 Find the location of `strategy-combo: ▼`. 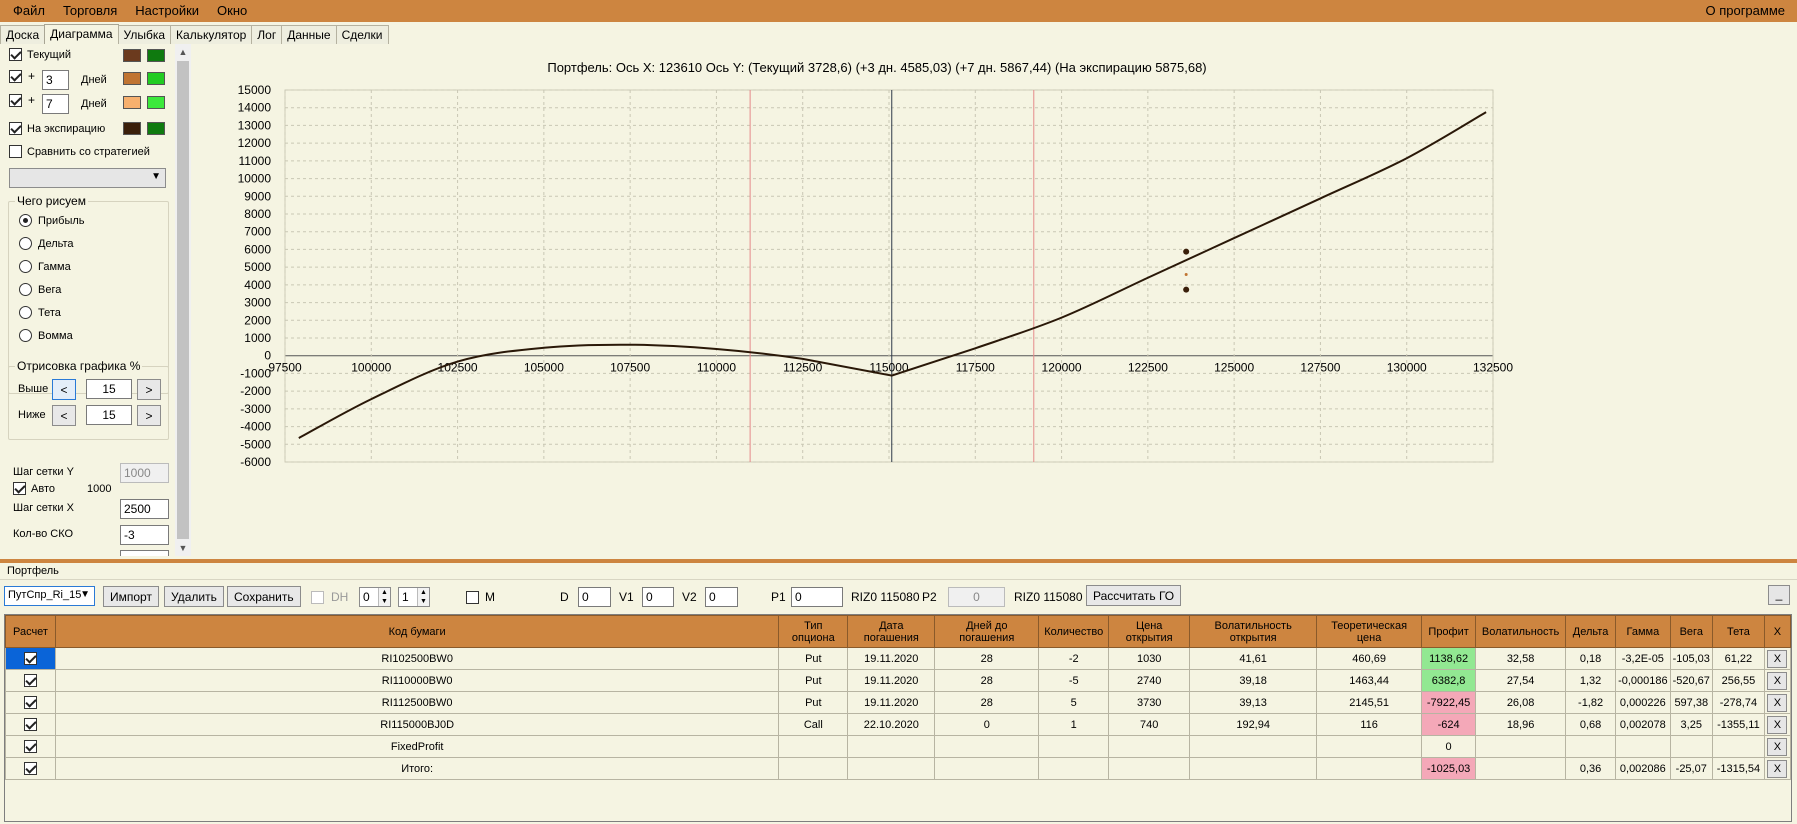

strategy-combo: ▼ is located at coordinates (87, 178).